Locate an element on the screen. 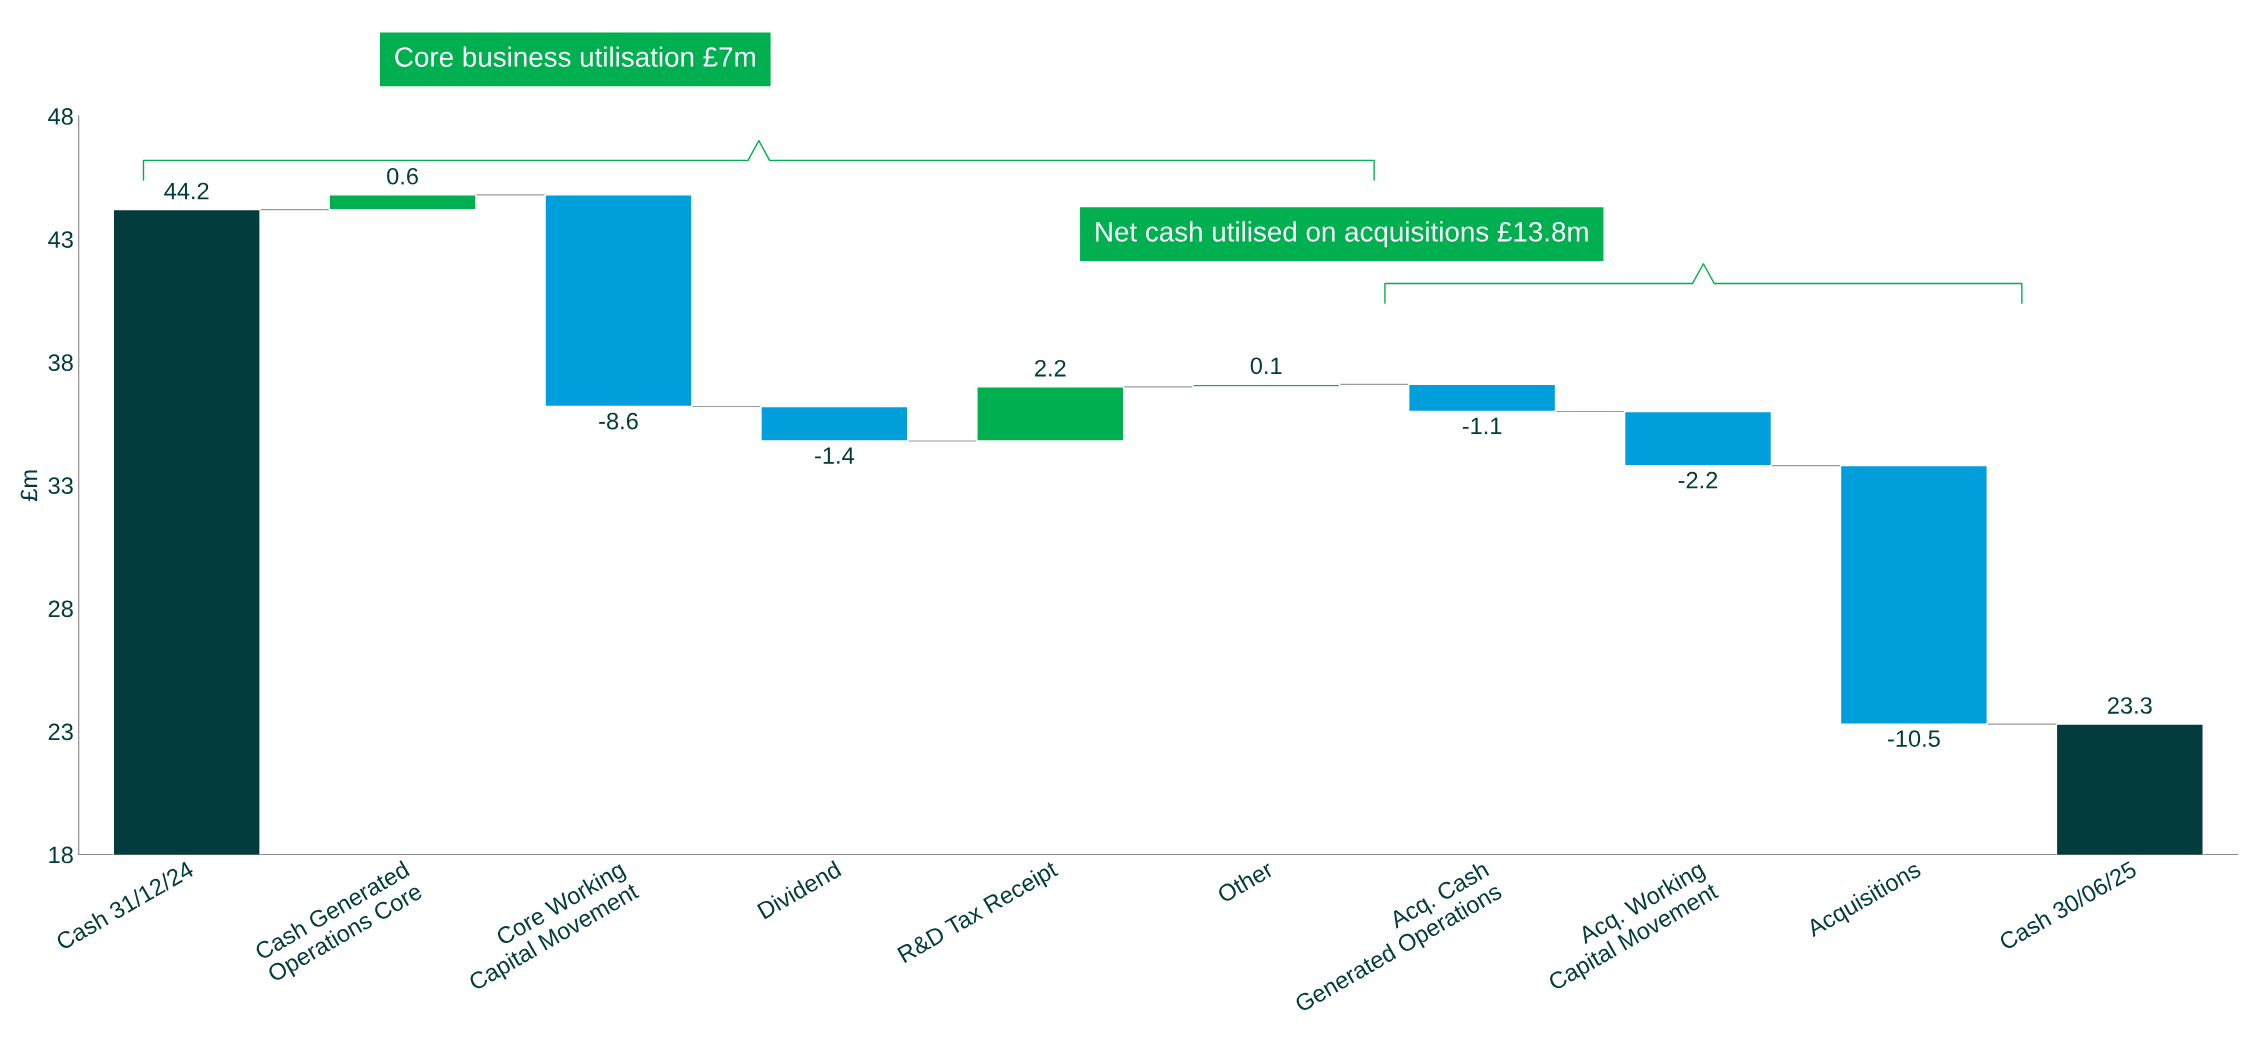  data-label: -8.6 is located at coordinates (618, 421).